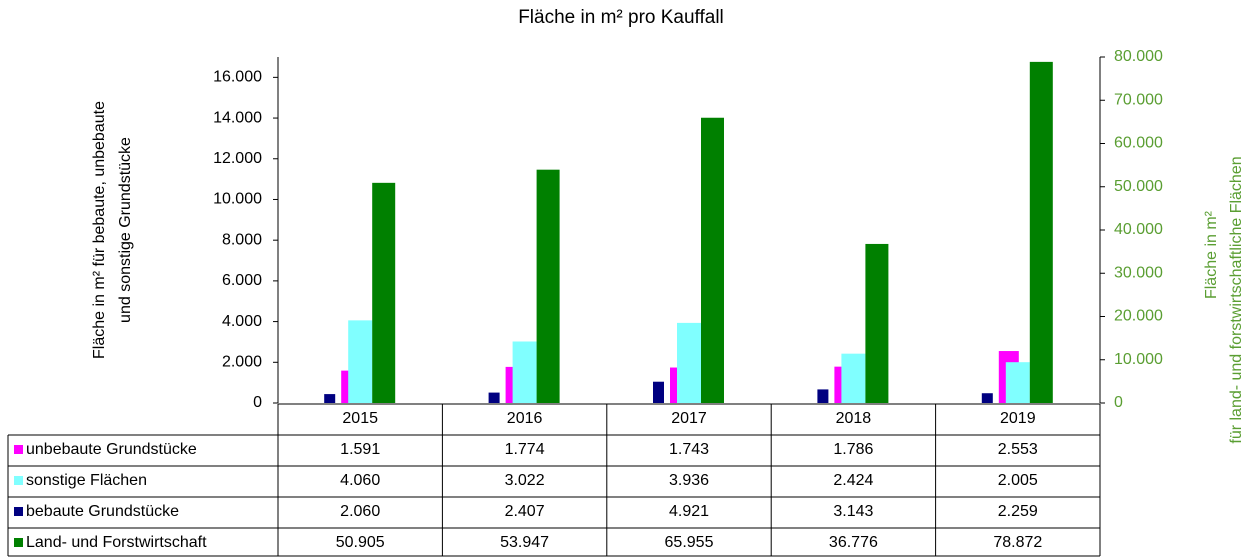 Image resolution: width=1243 pixels, height=560 pixels. What do you see at coordinates (237, 199) in the screenshot?
I see `y-tick-label: 10.000` at bounding box center [237, 199].